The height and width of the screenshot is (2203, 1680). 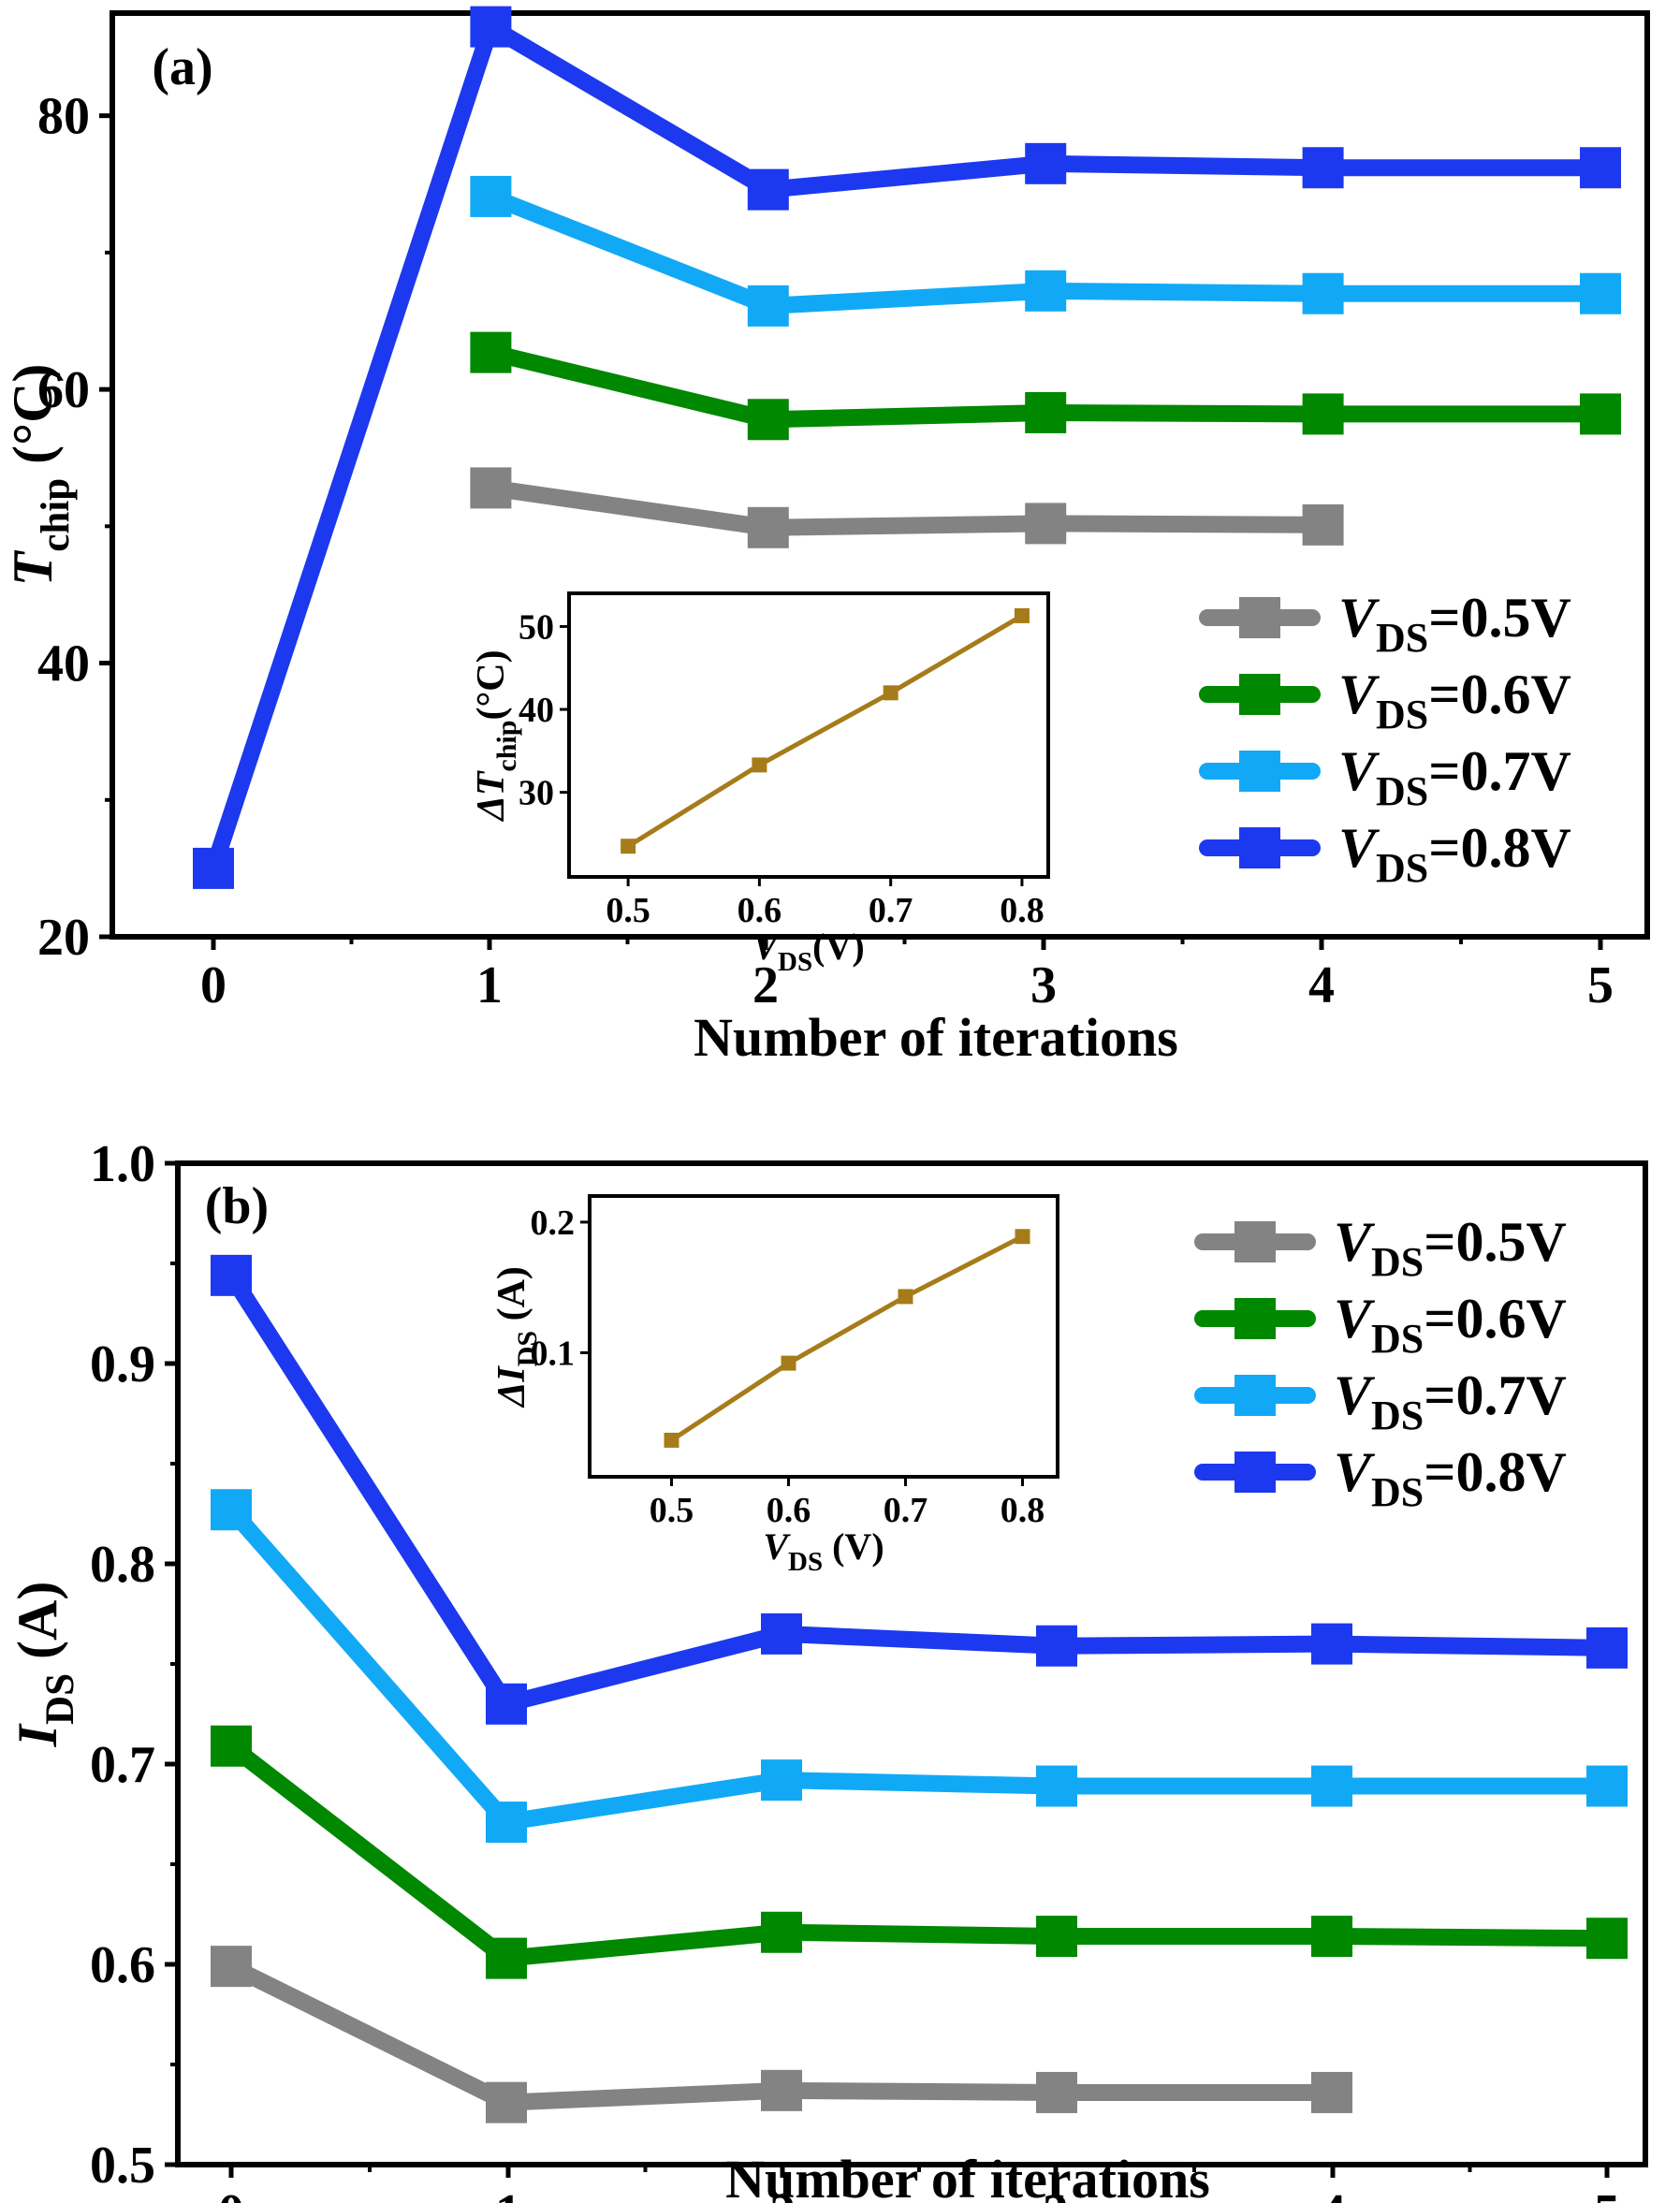 What do you see at coordinates (491, 796) in the screenshot?
I see `inset-y-axis-title-main: ΔT` at bounding box center [491, 796].